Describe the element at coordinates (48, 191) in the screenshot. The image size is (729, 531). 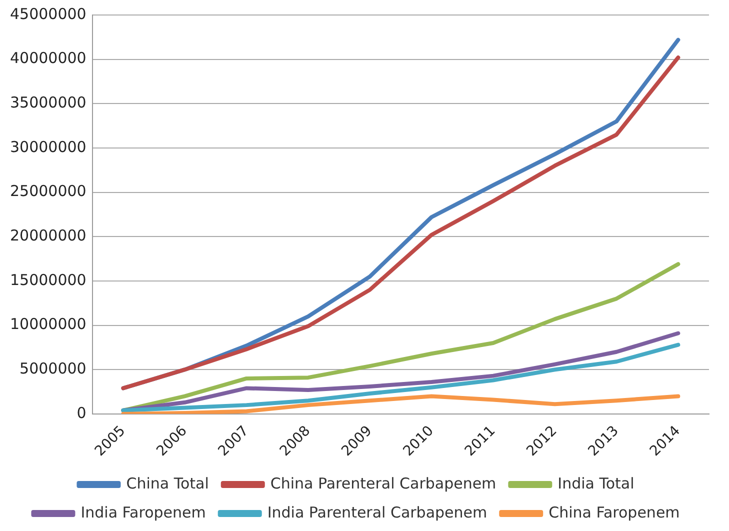
I see `y-tick-label: 25000000` at that location.